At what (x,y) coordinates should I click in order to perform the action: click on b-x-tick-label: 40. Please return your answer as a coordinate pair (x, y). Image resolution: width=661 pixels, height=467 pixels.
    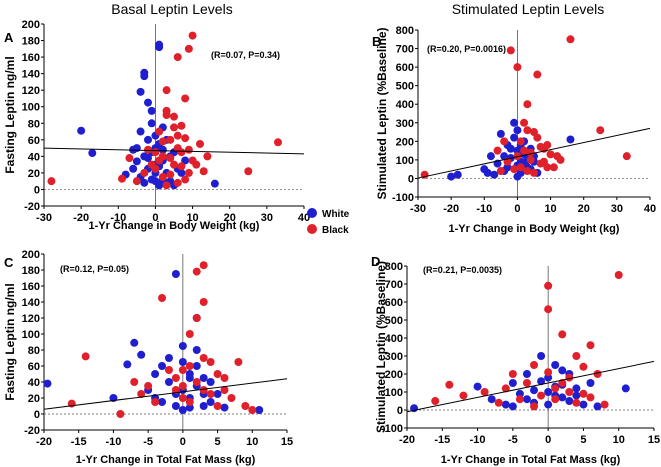
    Looking at the image, I should click on (650, 209).